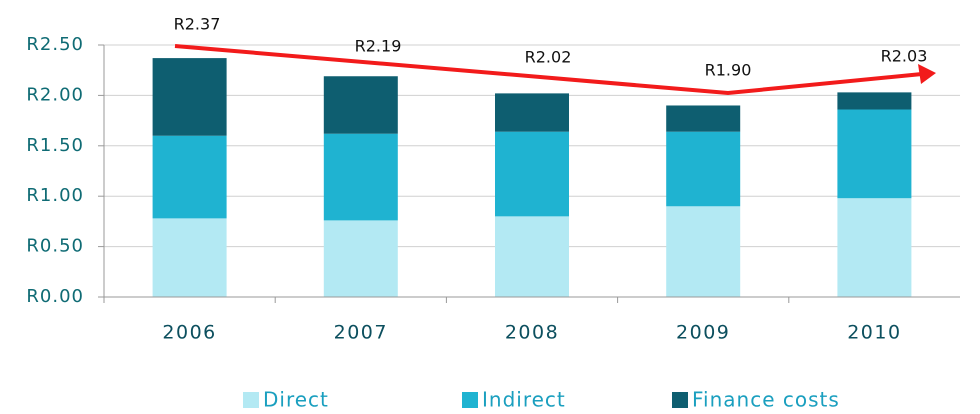  Describe the element at coordinates (55, 44) in the screenshot. I see `y-tick-label: R2.50` at that location.